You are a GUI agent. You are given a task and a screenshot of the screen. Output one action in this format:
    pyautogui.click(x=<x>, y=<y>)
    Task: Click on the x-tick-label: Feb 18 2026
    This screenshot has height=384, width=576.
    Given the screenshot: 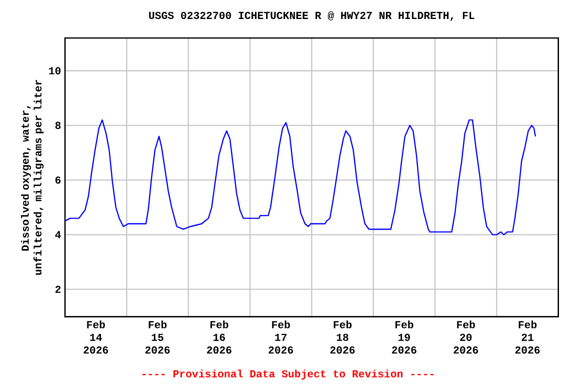 What is the action you would take?
    pyautogui.click(x=342, y=337)
    